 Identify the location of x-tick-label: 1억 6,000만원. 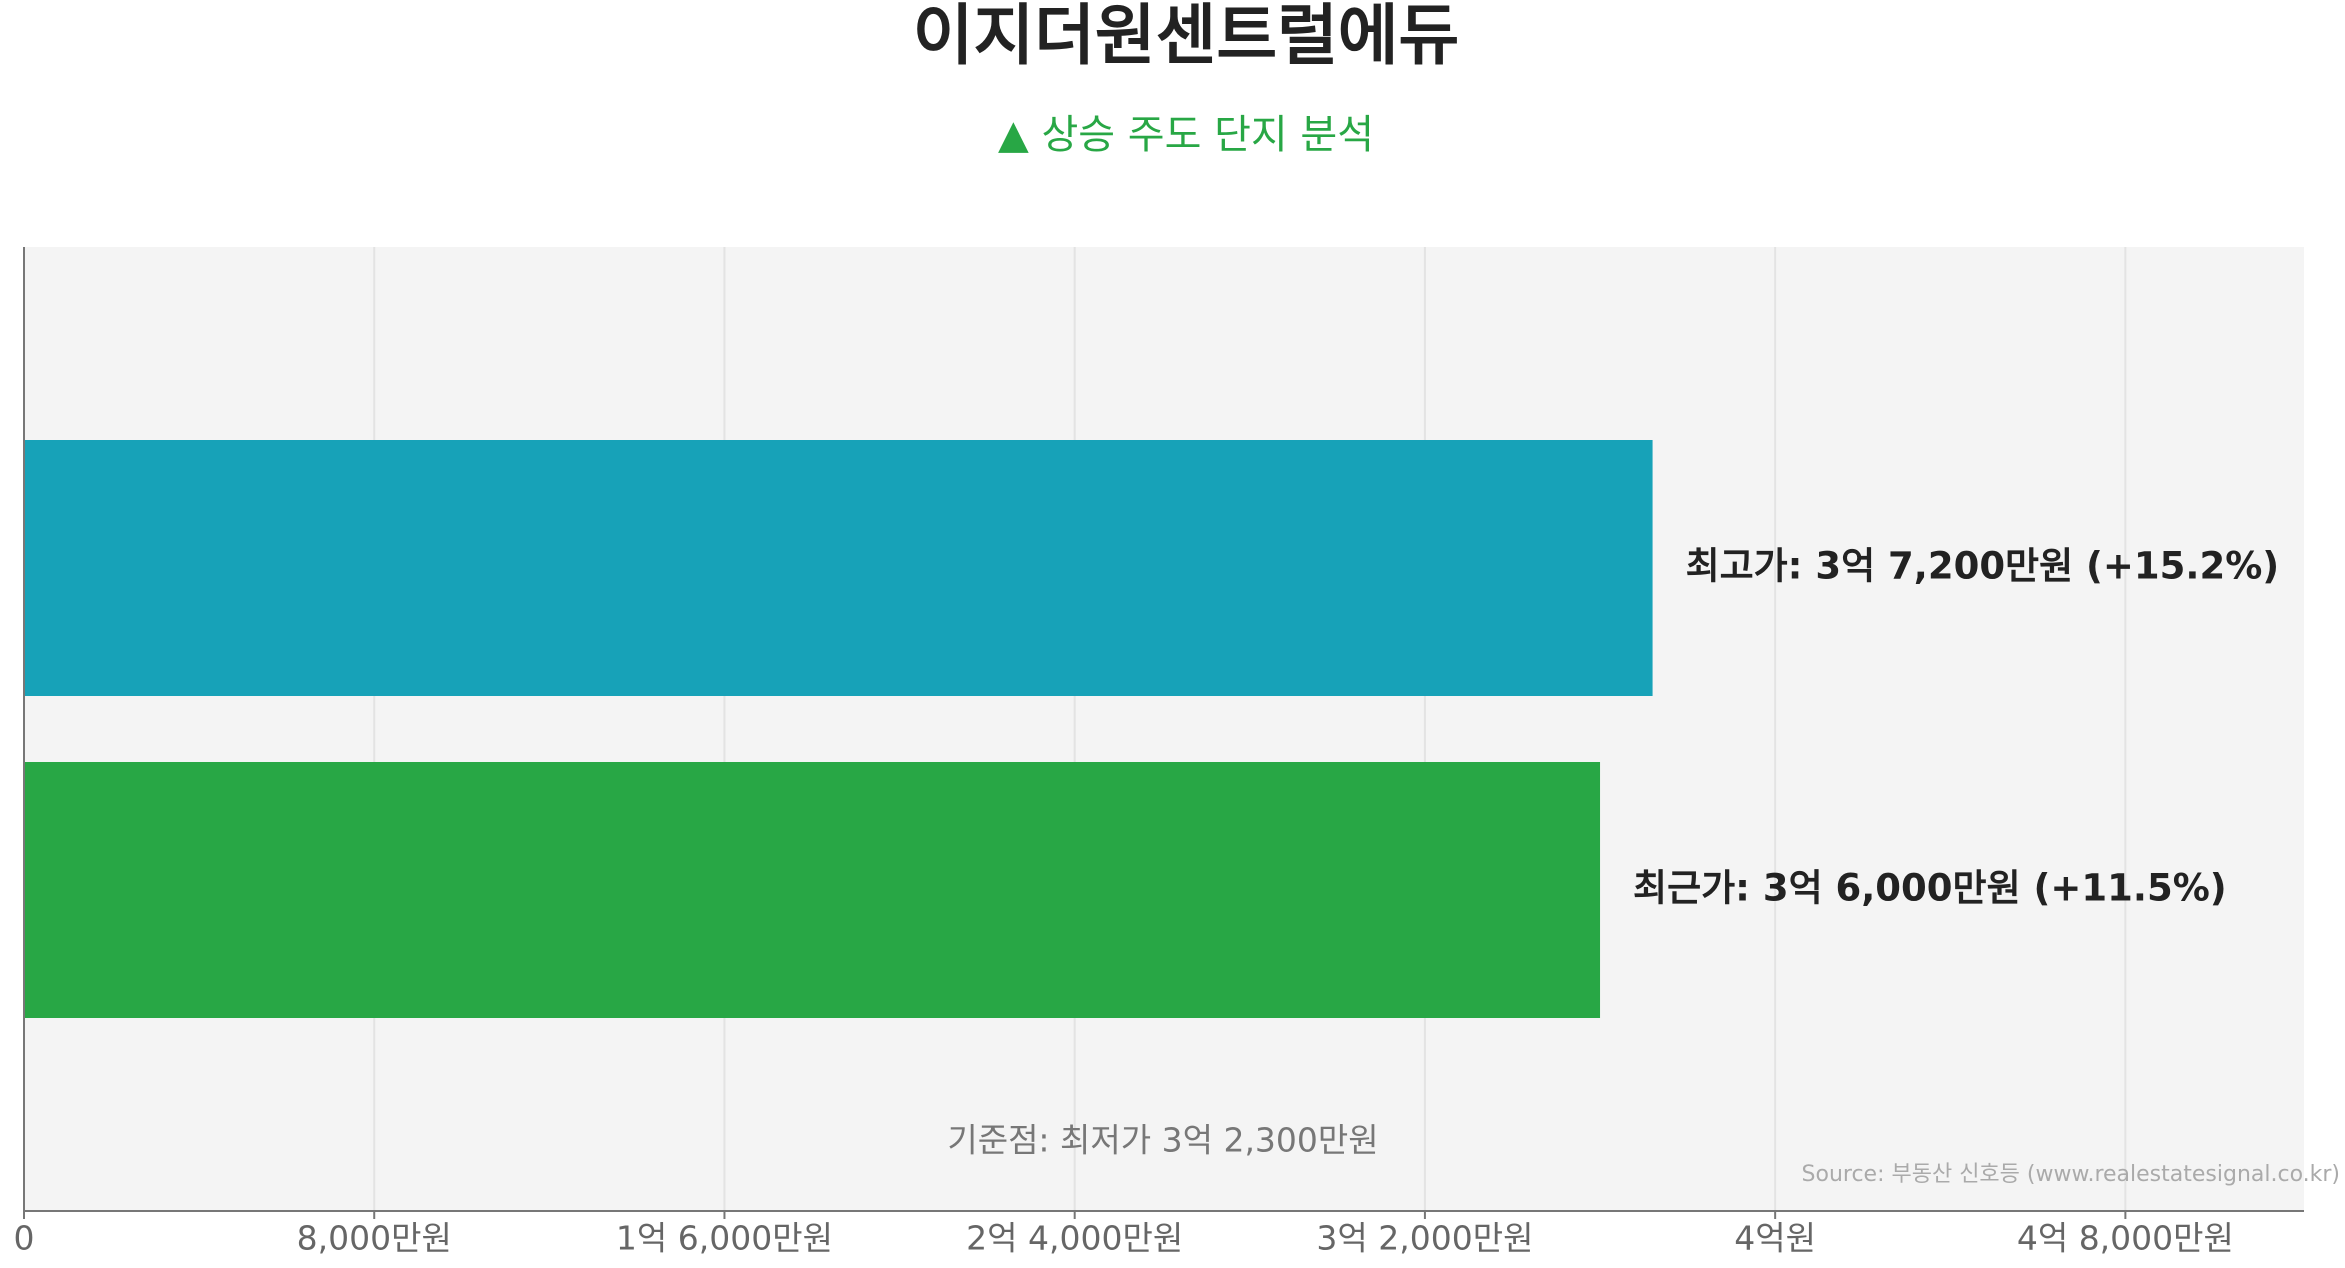
(724, 1238).